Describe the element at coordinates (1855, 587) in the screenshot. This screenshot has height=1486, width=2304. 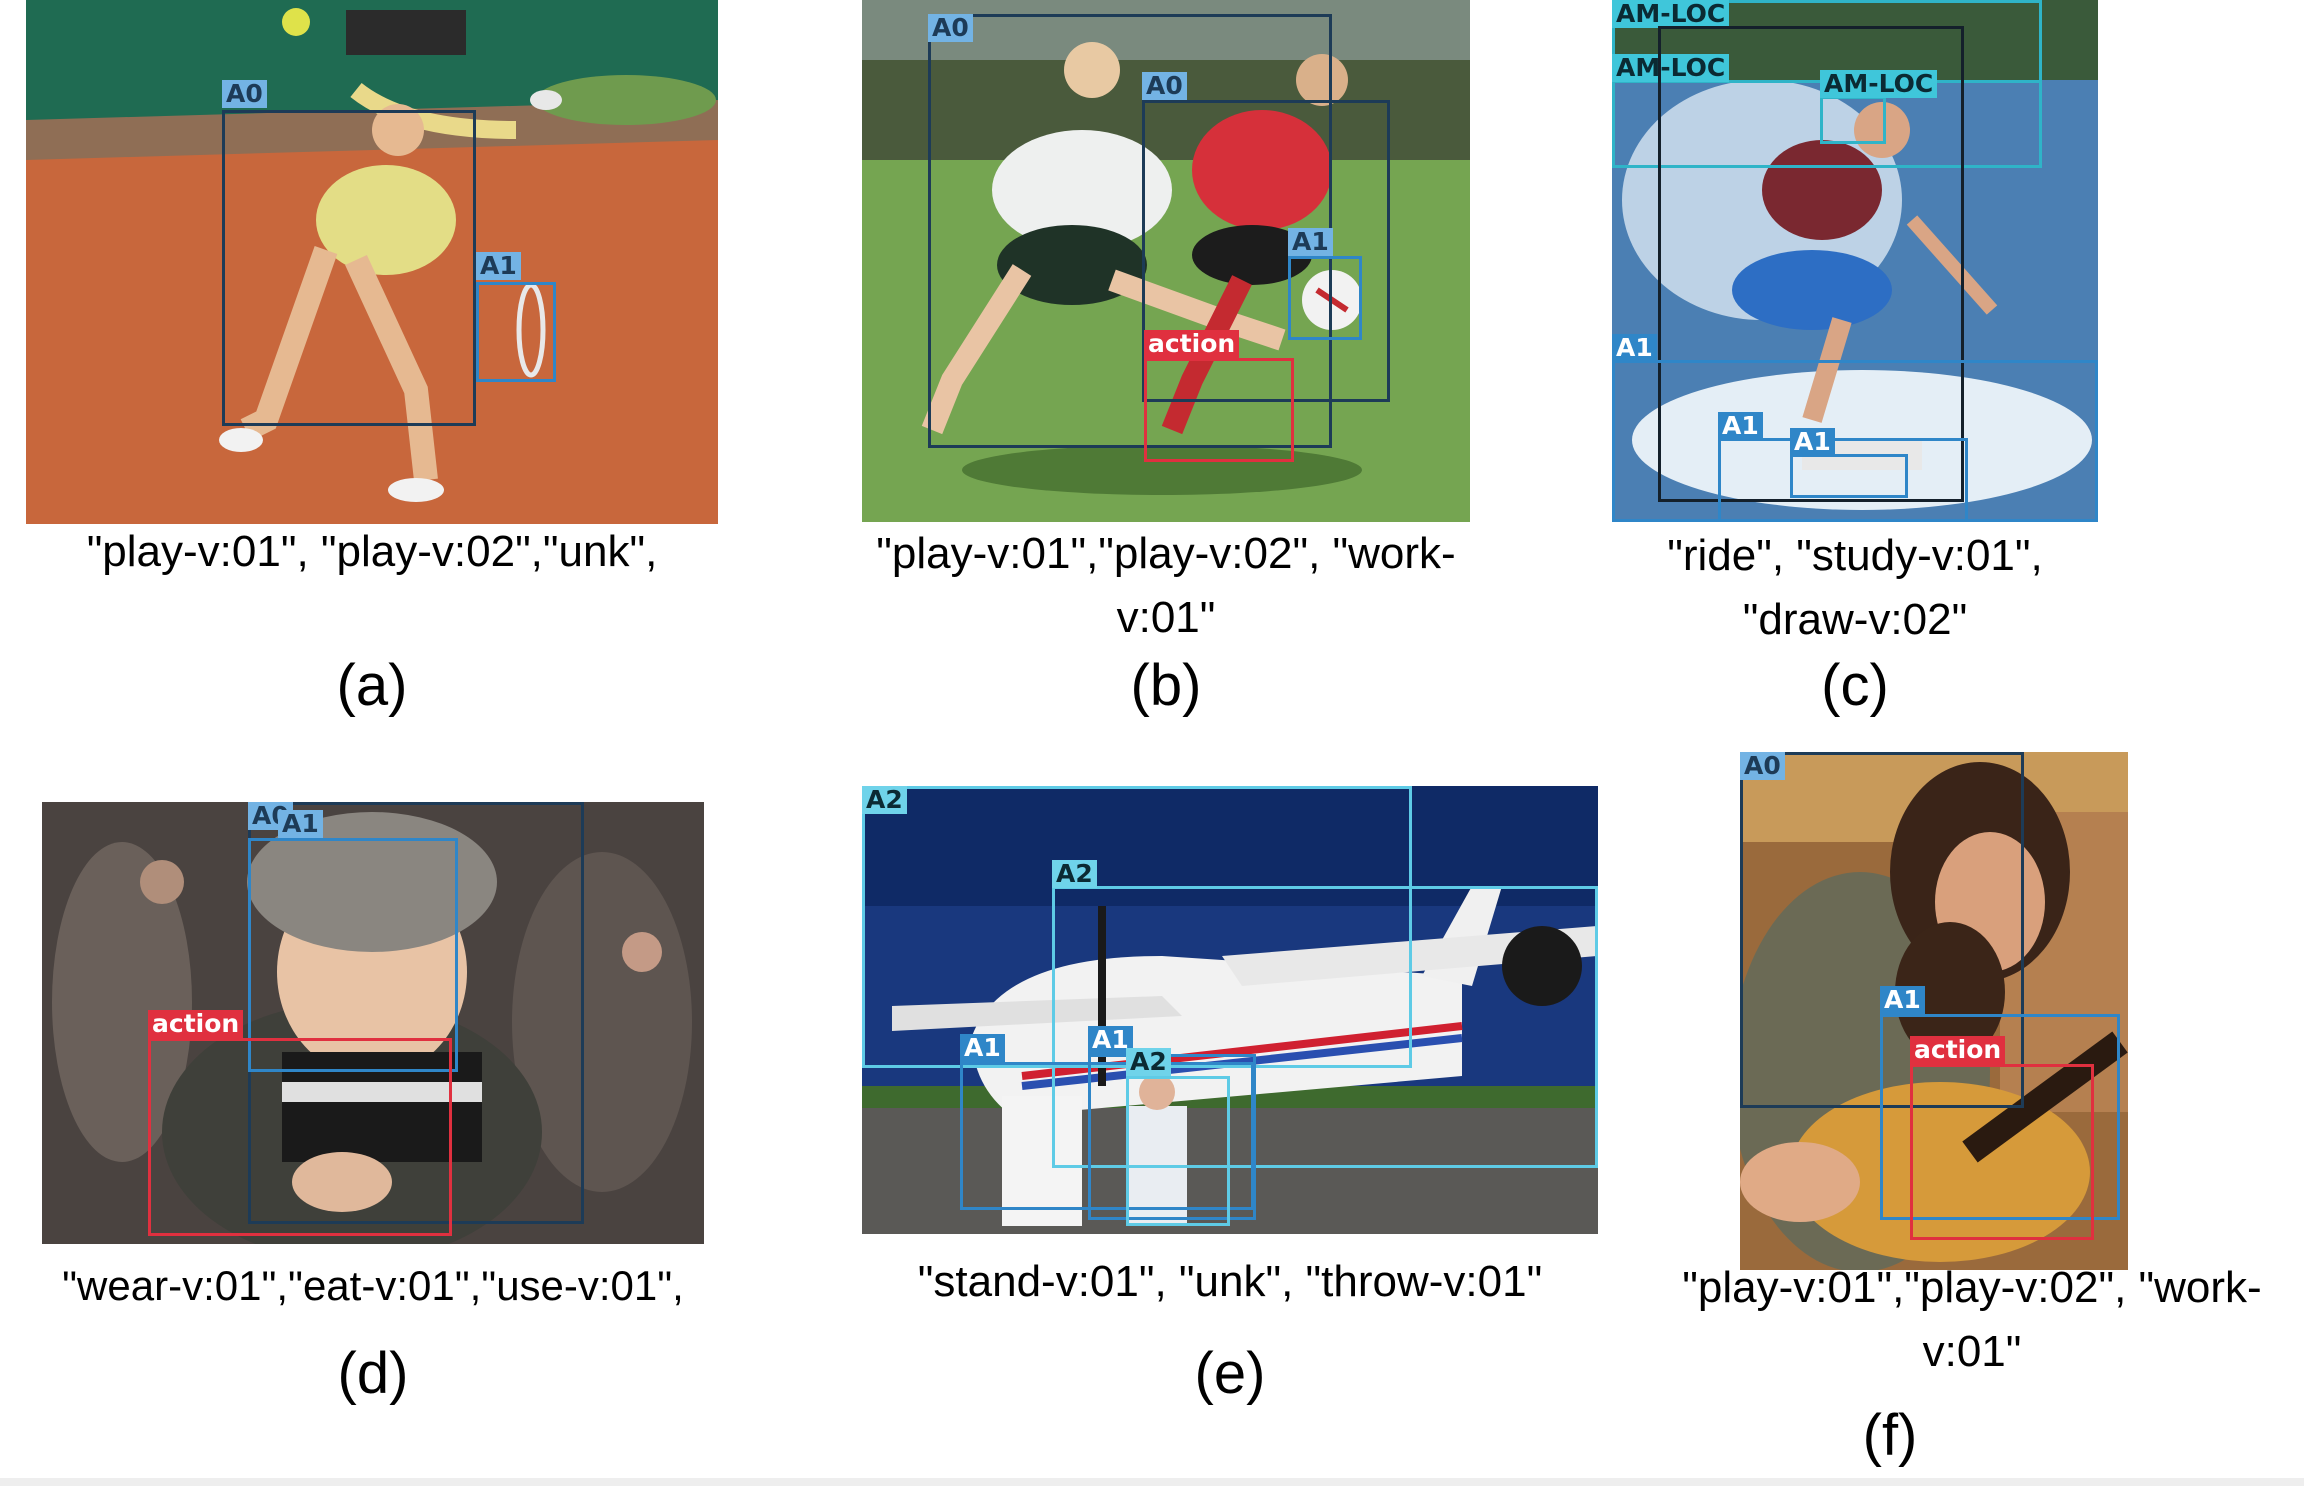
I see `caption-c: "ride", "study-v:01", "draw-v:02"` at that location.